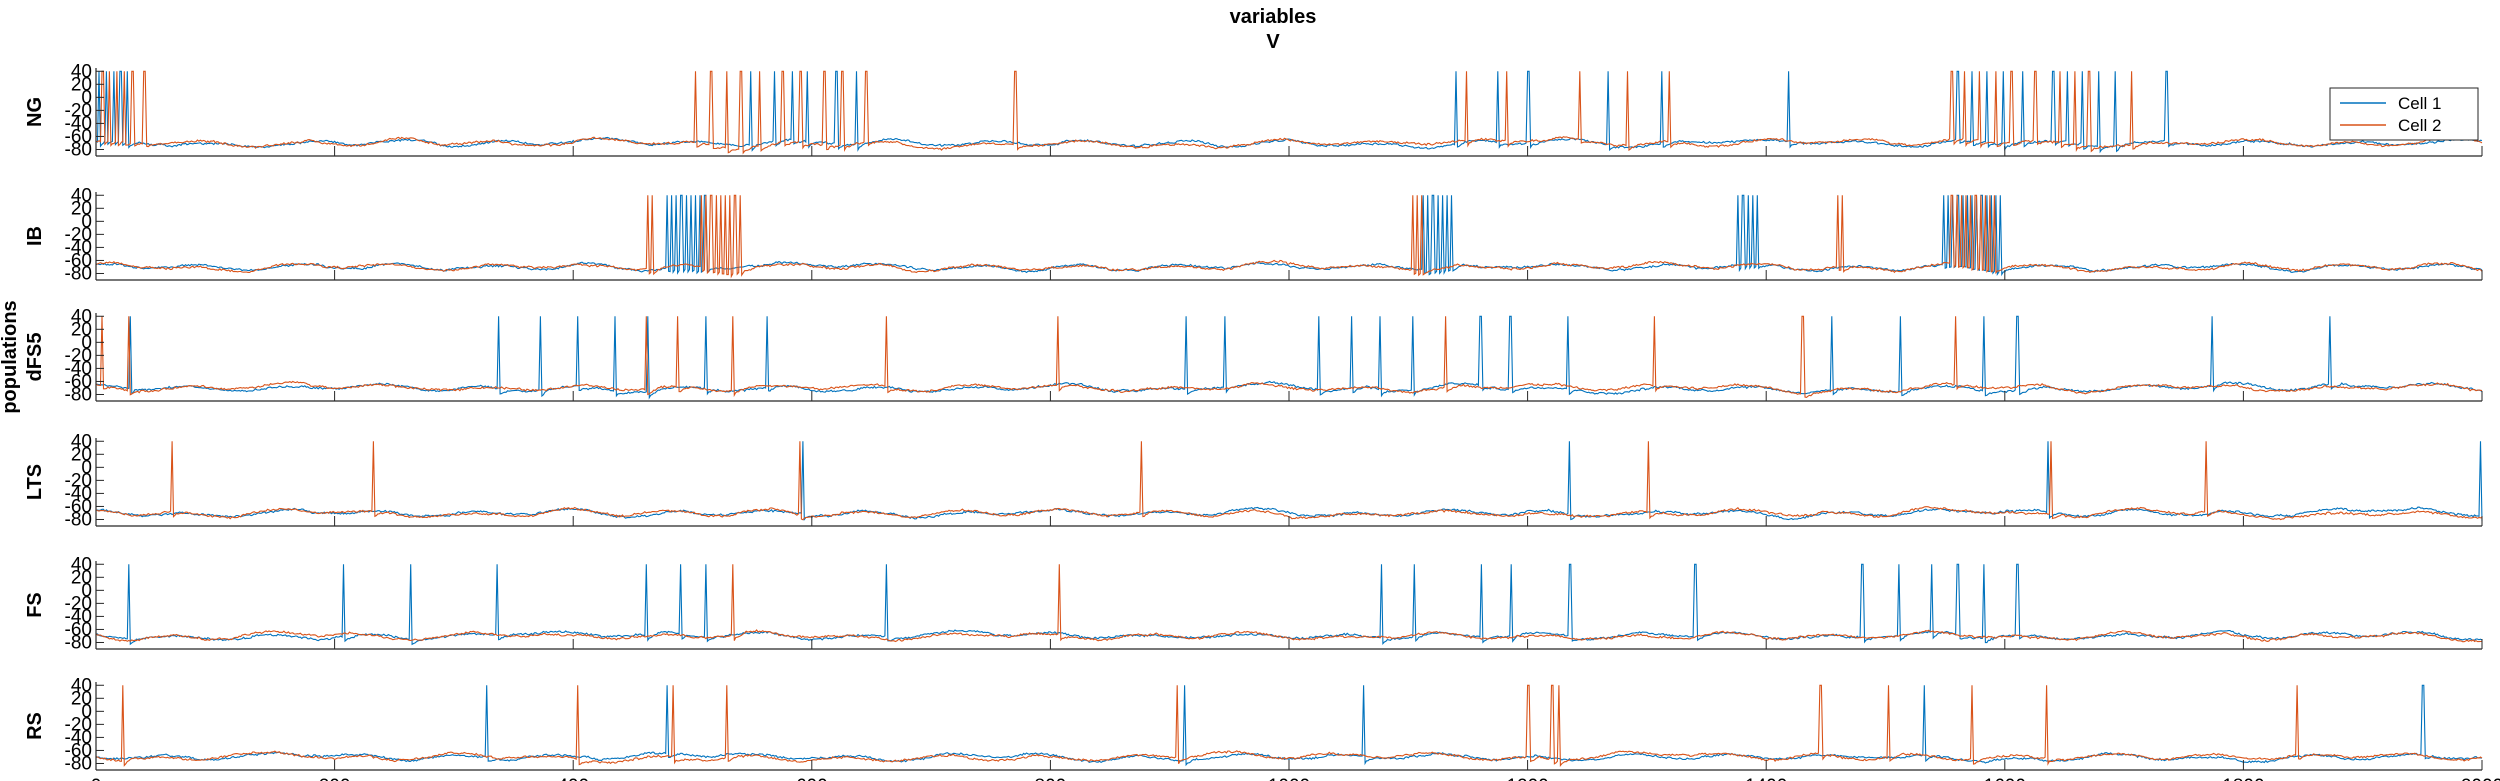 The image size is (2500, 781). Describe the element at coordinates (1527, 778) in the screenshot. I see `x-tick-label: 1200` at that location.